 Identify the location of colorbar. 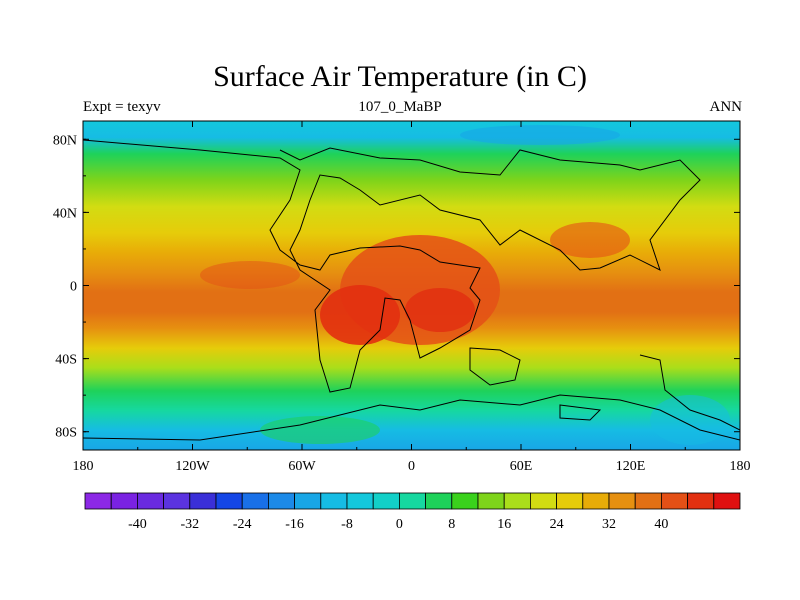
(412, 501).